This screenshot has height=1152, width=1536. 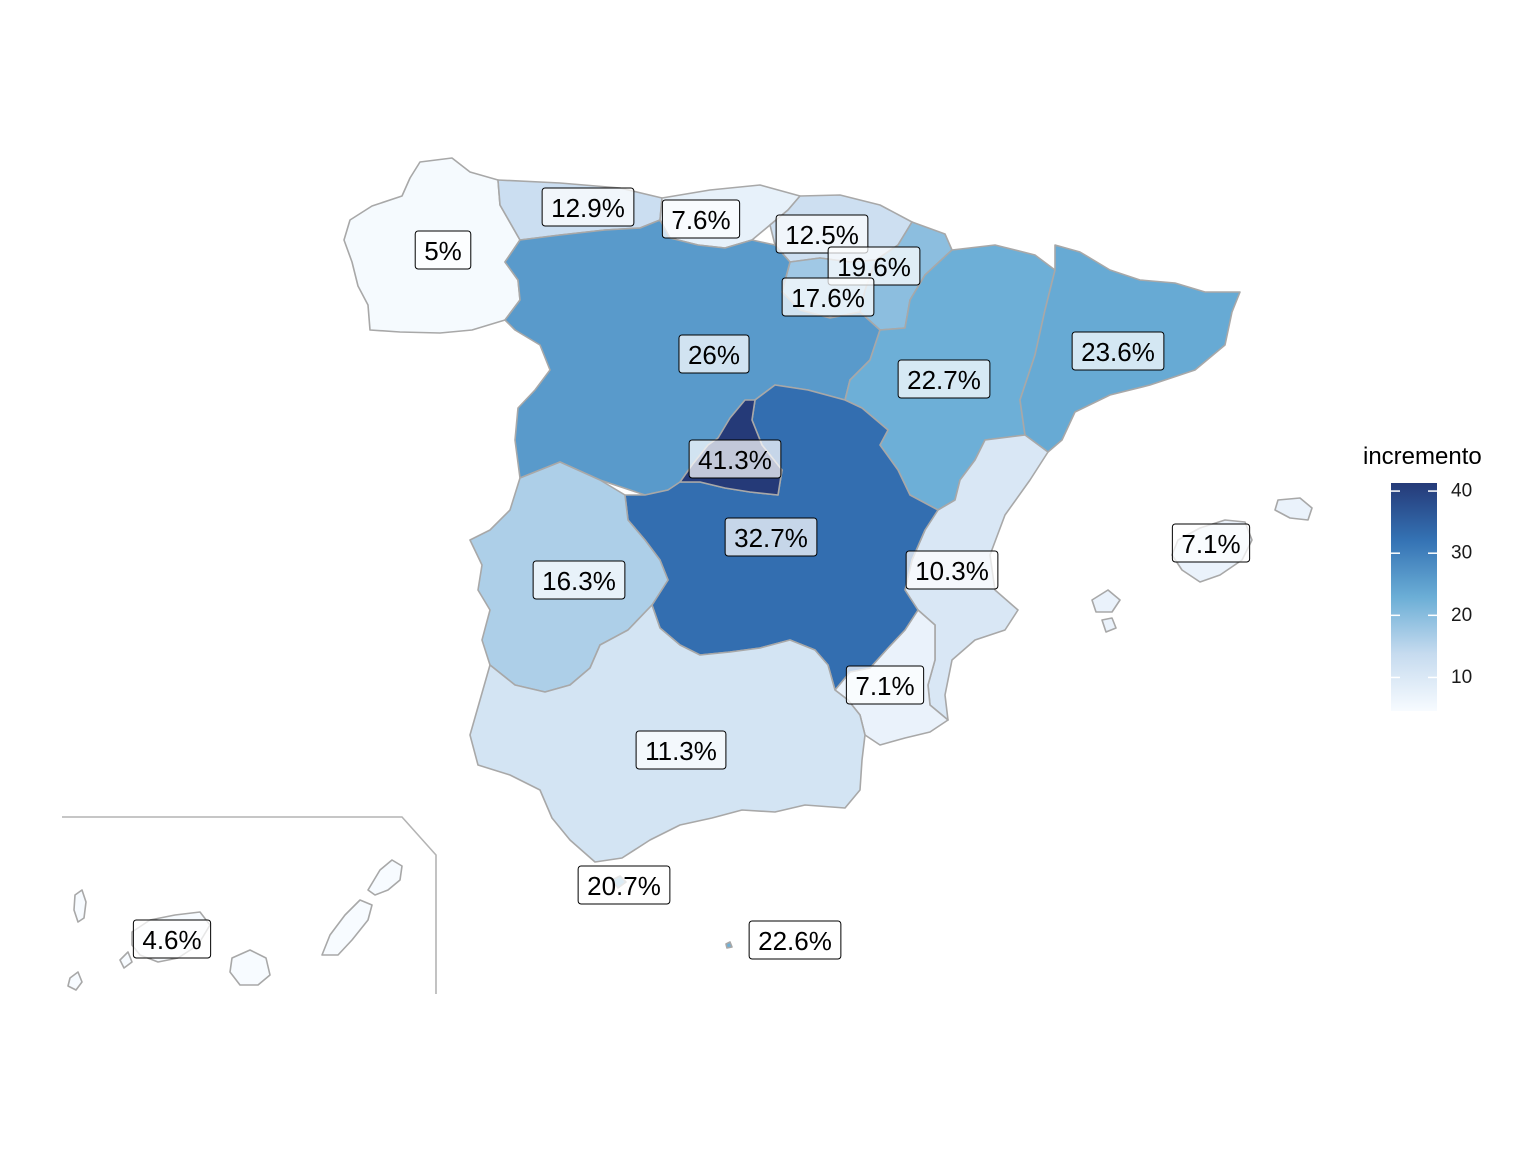 I want to click on region-label: 41.3%, so click(x=735, y=459).